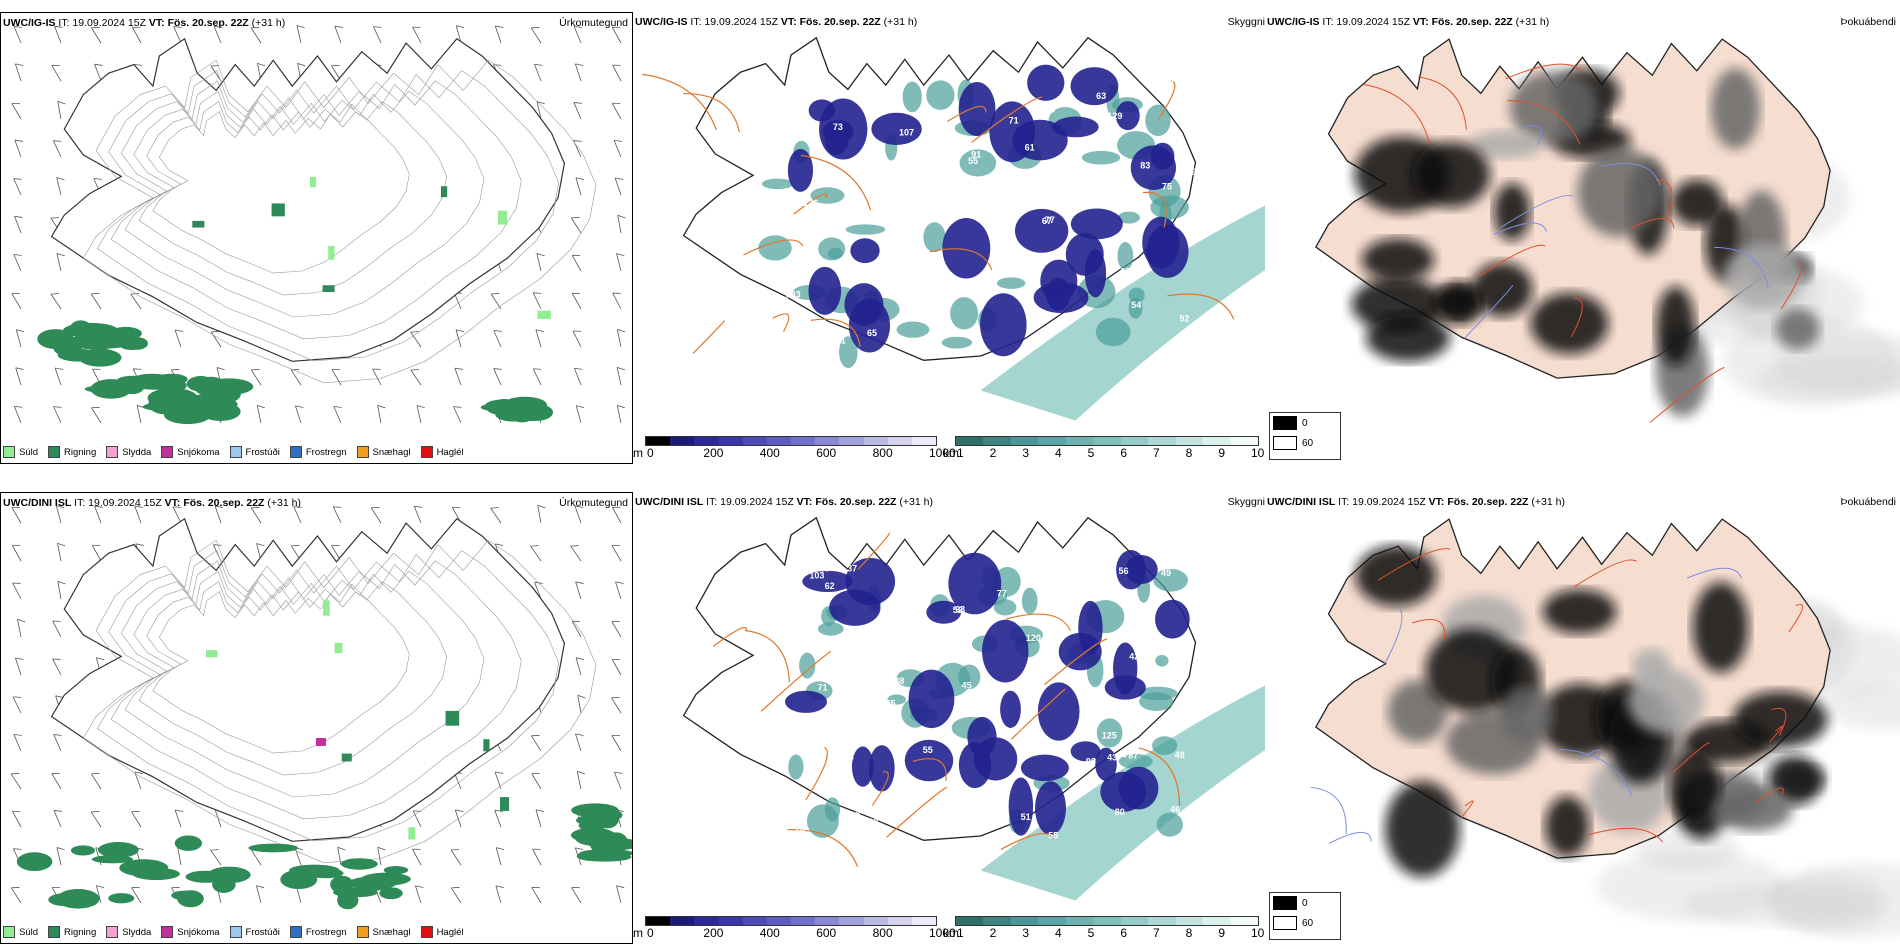  Describe the element at coordinates (914, 202) in the screenshot. I see `ceiling-value-label: 339` at that location.